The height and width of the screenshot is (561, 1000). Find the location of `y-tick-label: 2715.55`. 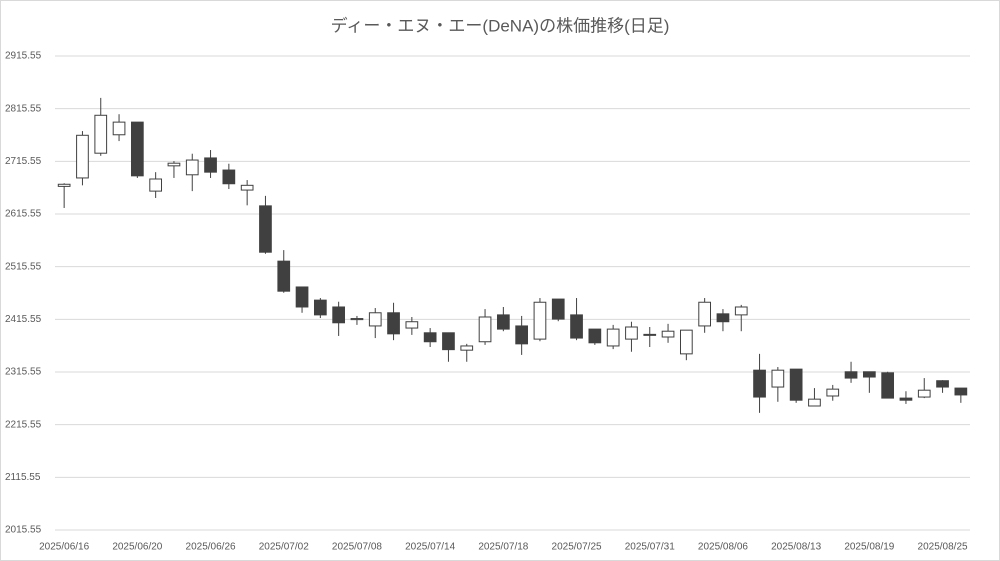

y-tick-label: 2715.55 is located at coordinates (23, 161).